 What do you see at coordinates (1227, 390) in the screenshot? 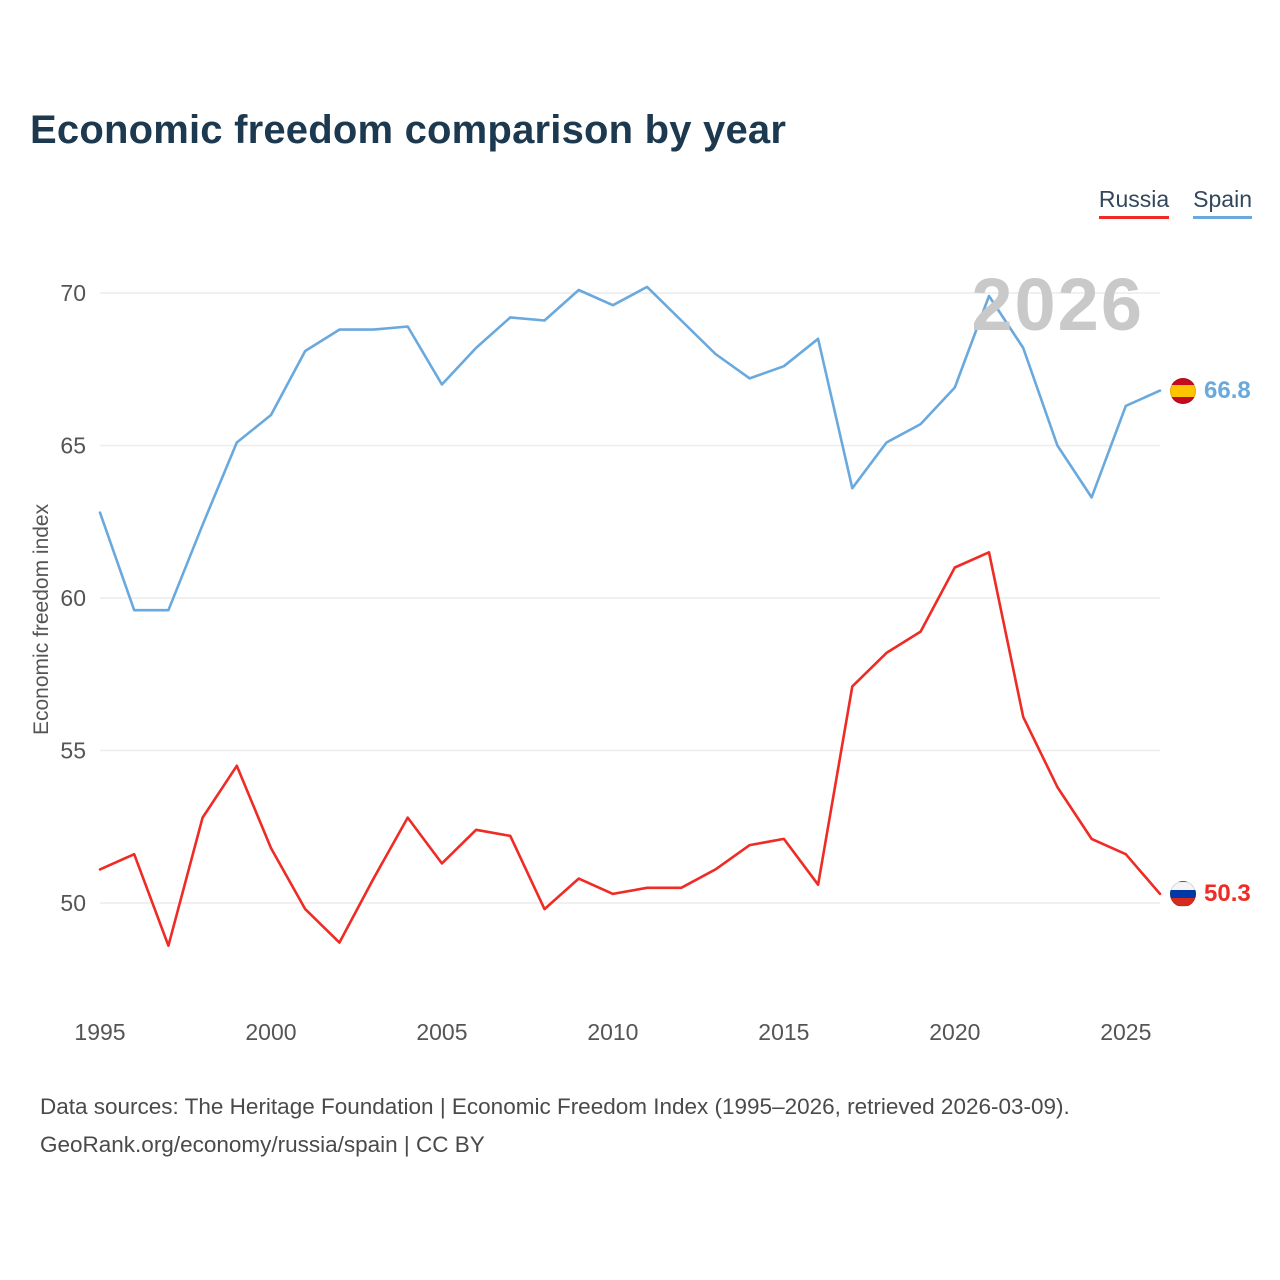
I see `spain-end-value: 66.8` at bounding box center [1227, 390].